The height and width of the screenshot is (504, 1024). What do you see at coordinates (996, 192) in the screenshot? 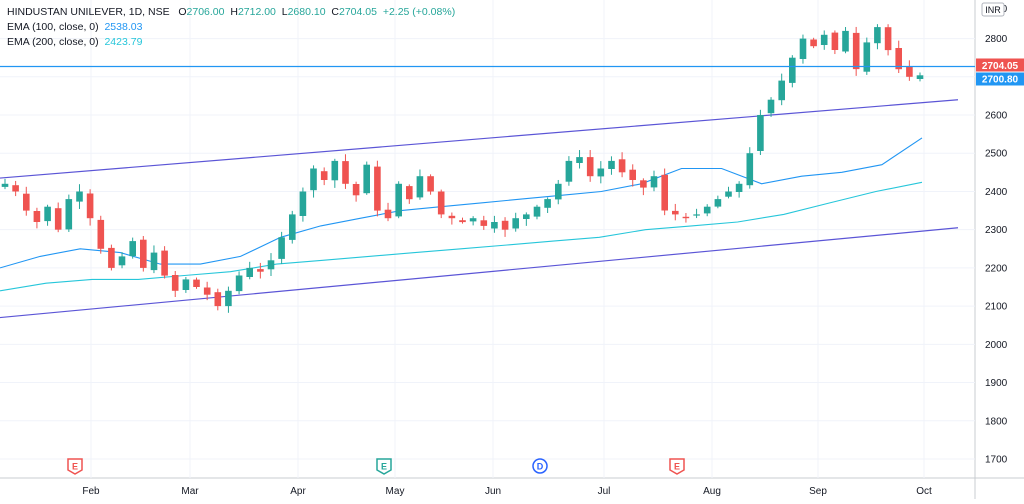
I see `price-tick-label: 2400` at bounding box center [996, 192].